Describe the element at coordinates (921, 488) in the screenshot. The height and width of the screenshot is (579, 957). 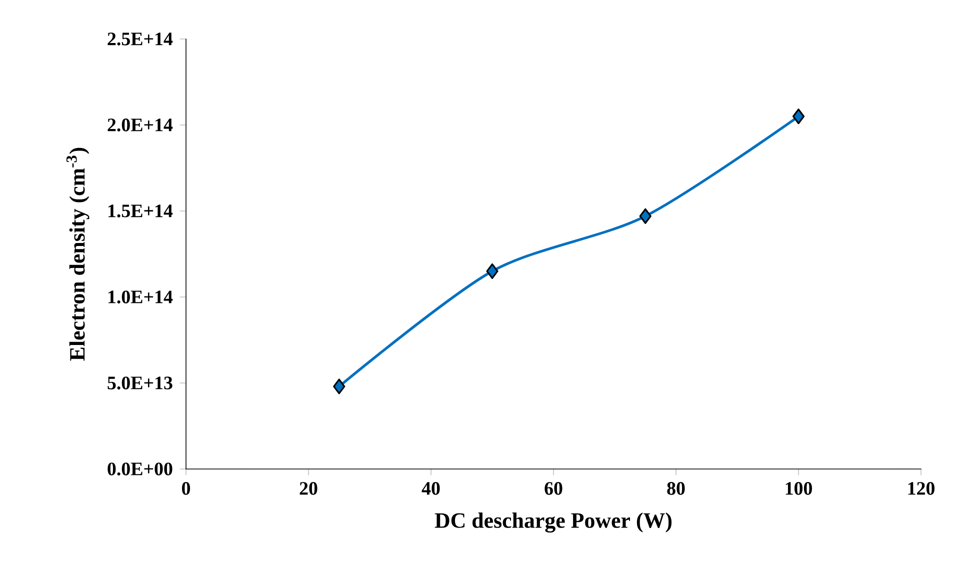
I see `x-tick-label: 120` at that location.